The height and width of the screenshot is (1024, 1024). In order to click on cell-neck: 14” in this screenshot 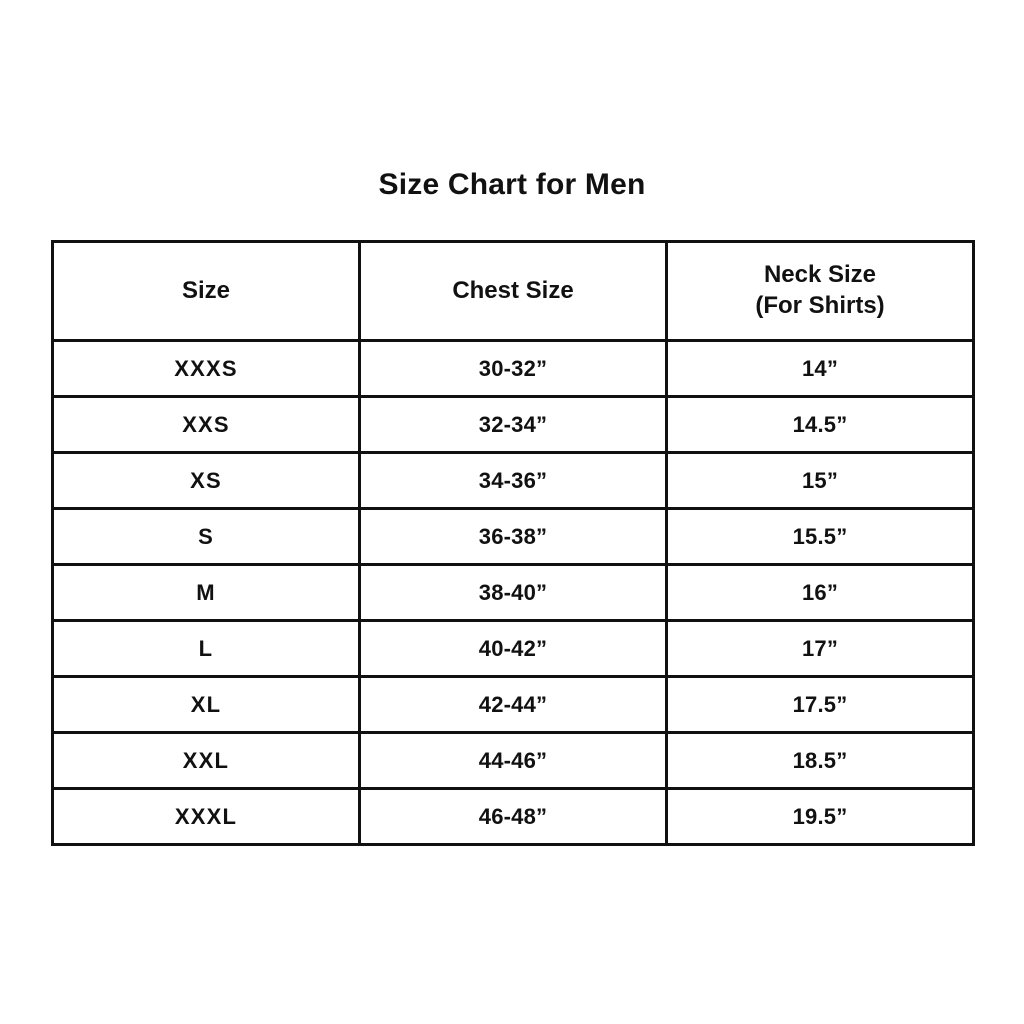, I will do `click(820, 368)`.